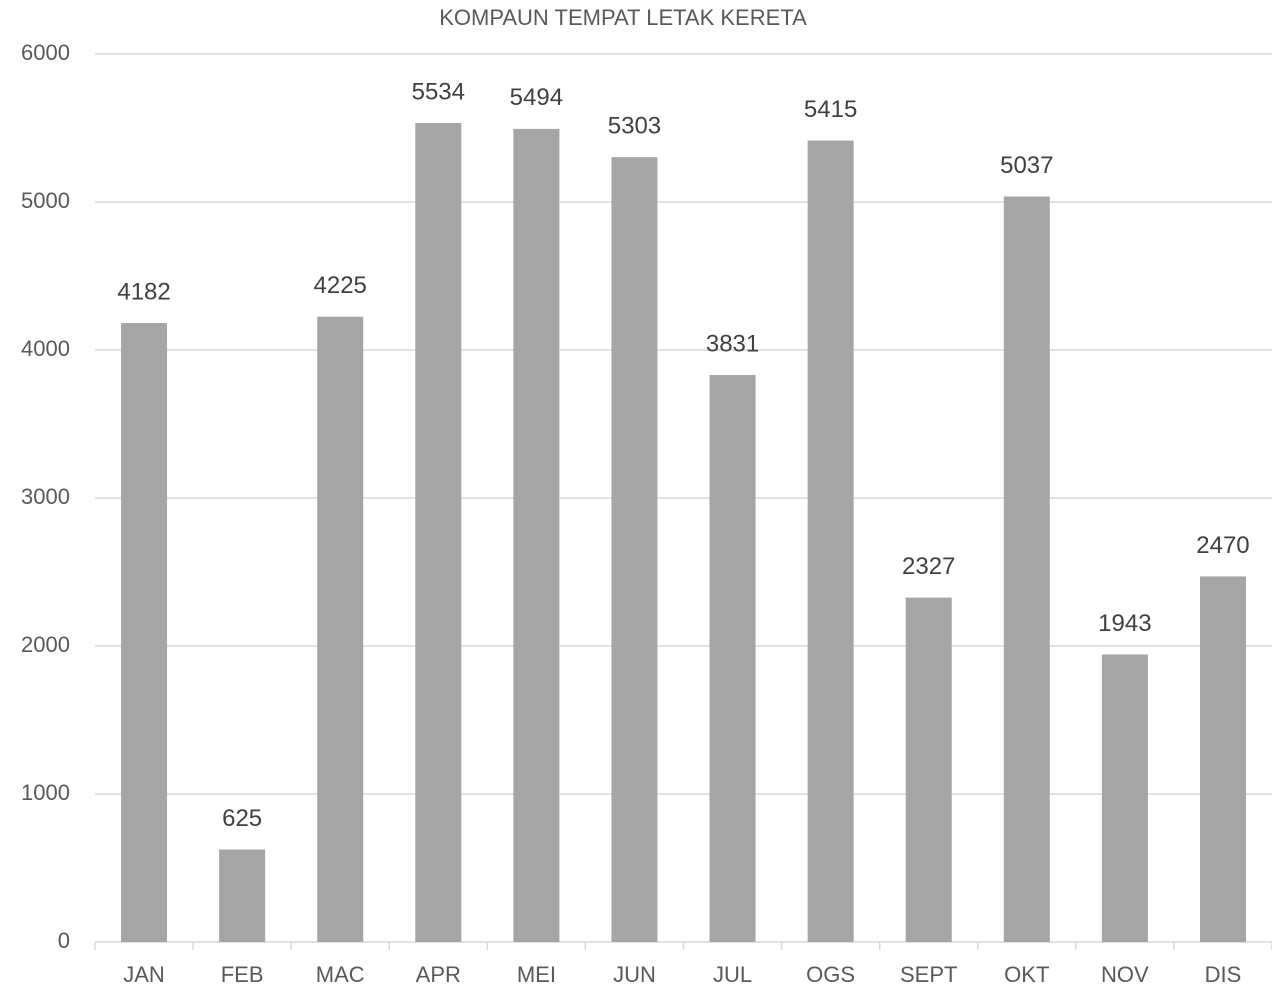  What do you see at coordinates (45, 200) in the screenshot?
I see `y-tick-label: 5000` at bounding box center [45, 200].